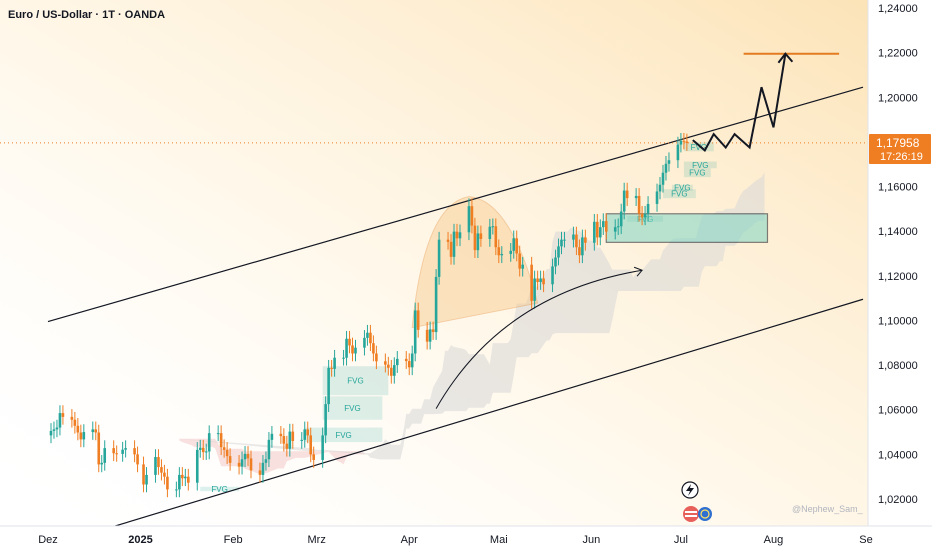 This screenshot has height=550, width=932. Describe the element at coordinates (48, 540) in the screenshot. I see `time-tick-label: Dez` at that location.